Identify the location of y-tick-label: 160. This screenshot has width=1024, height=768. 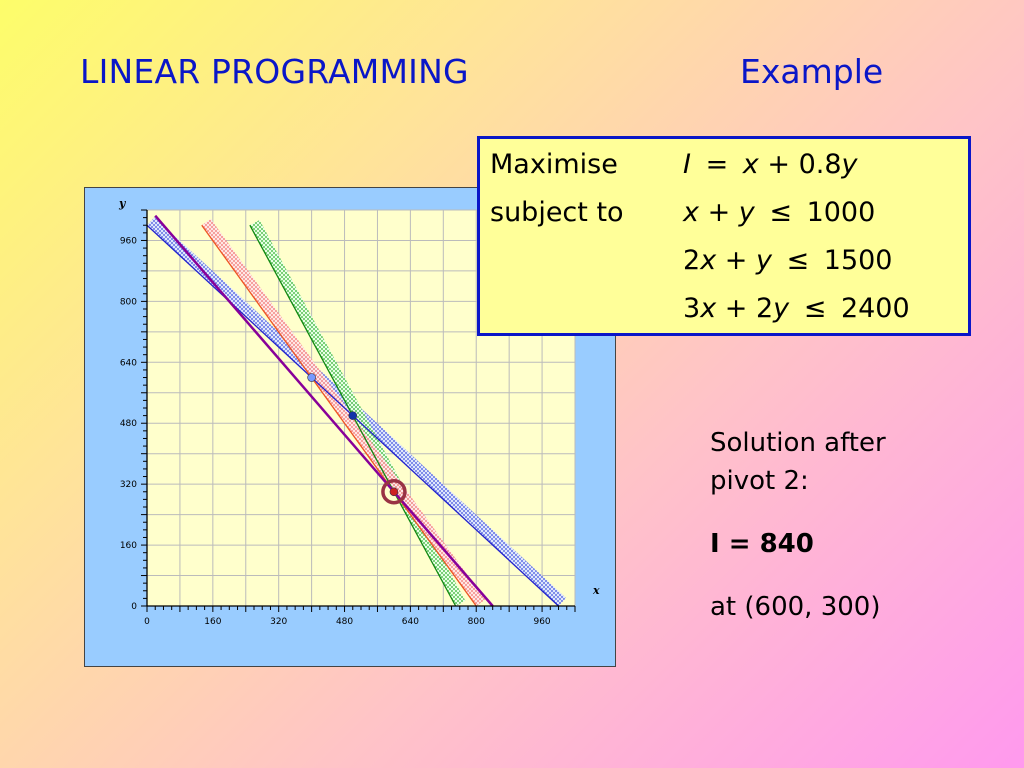
(128, 546).